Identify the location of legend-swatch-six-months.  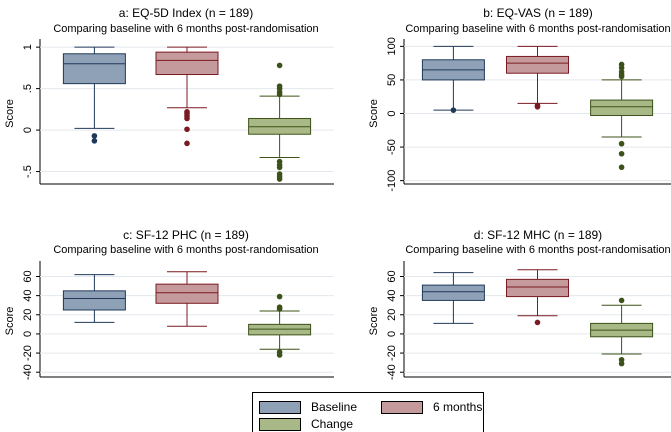
(402, 407).